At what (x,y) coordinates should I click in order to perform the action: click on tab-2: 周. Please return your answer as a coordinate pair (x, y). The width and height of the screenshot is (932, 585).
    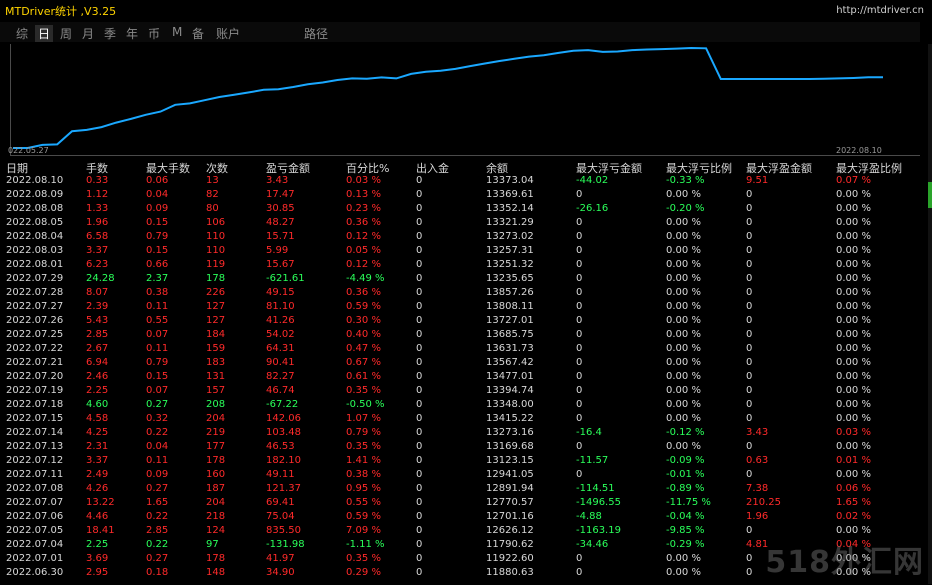
    Looking at the image, I should click on (66, 34).